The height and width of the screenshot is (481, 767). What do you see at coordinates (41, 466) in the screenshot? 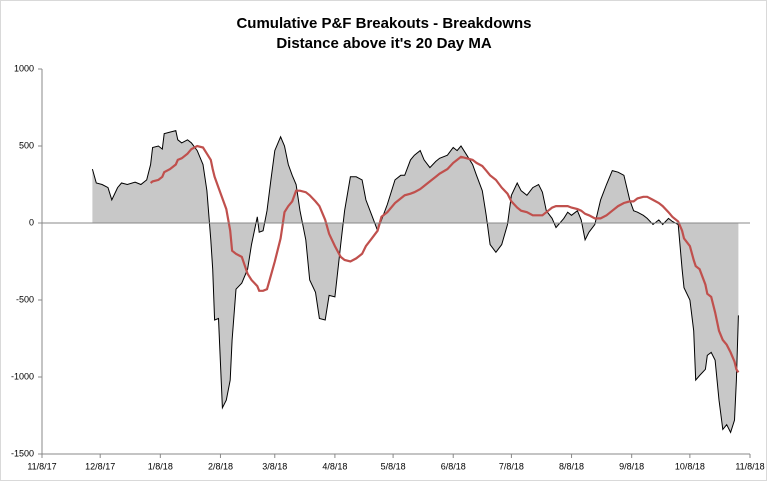
I see `x-tick-label: 11/8/17` at bounding box center [41, 466].